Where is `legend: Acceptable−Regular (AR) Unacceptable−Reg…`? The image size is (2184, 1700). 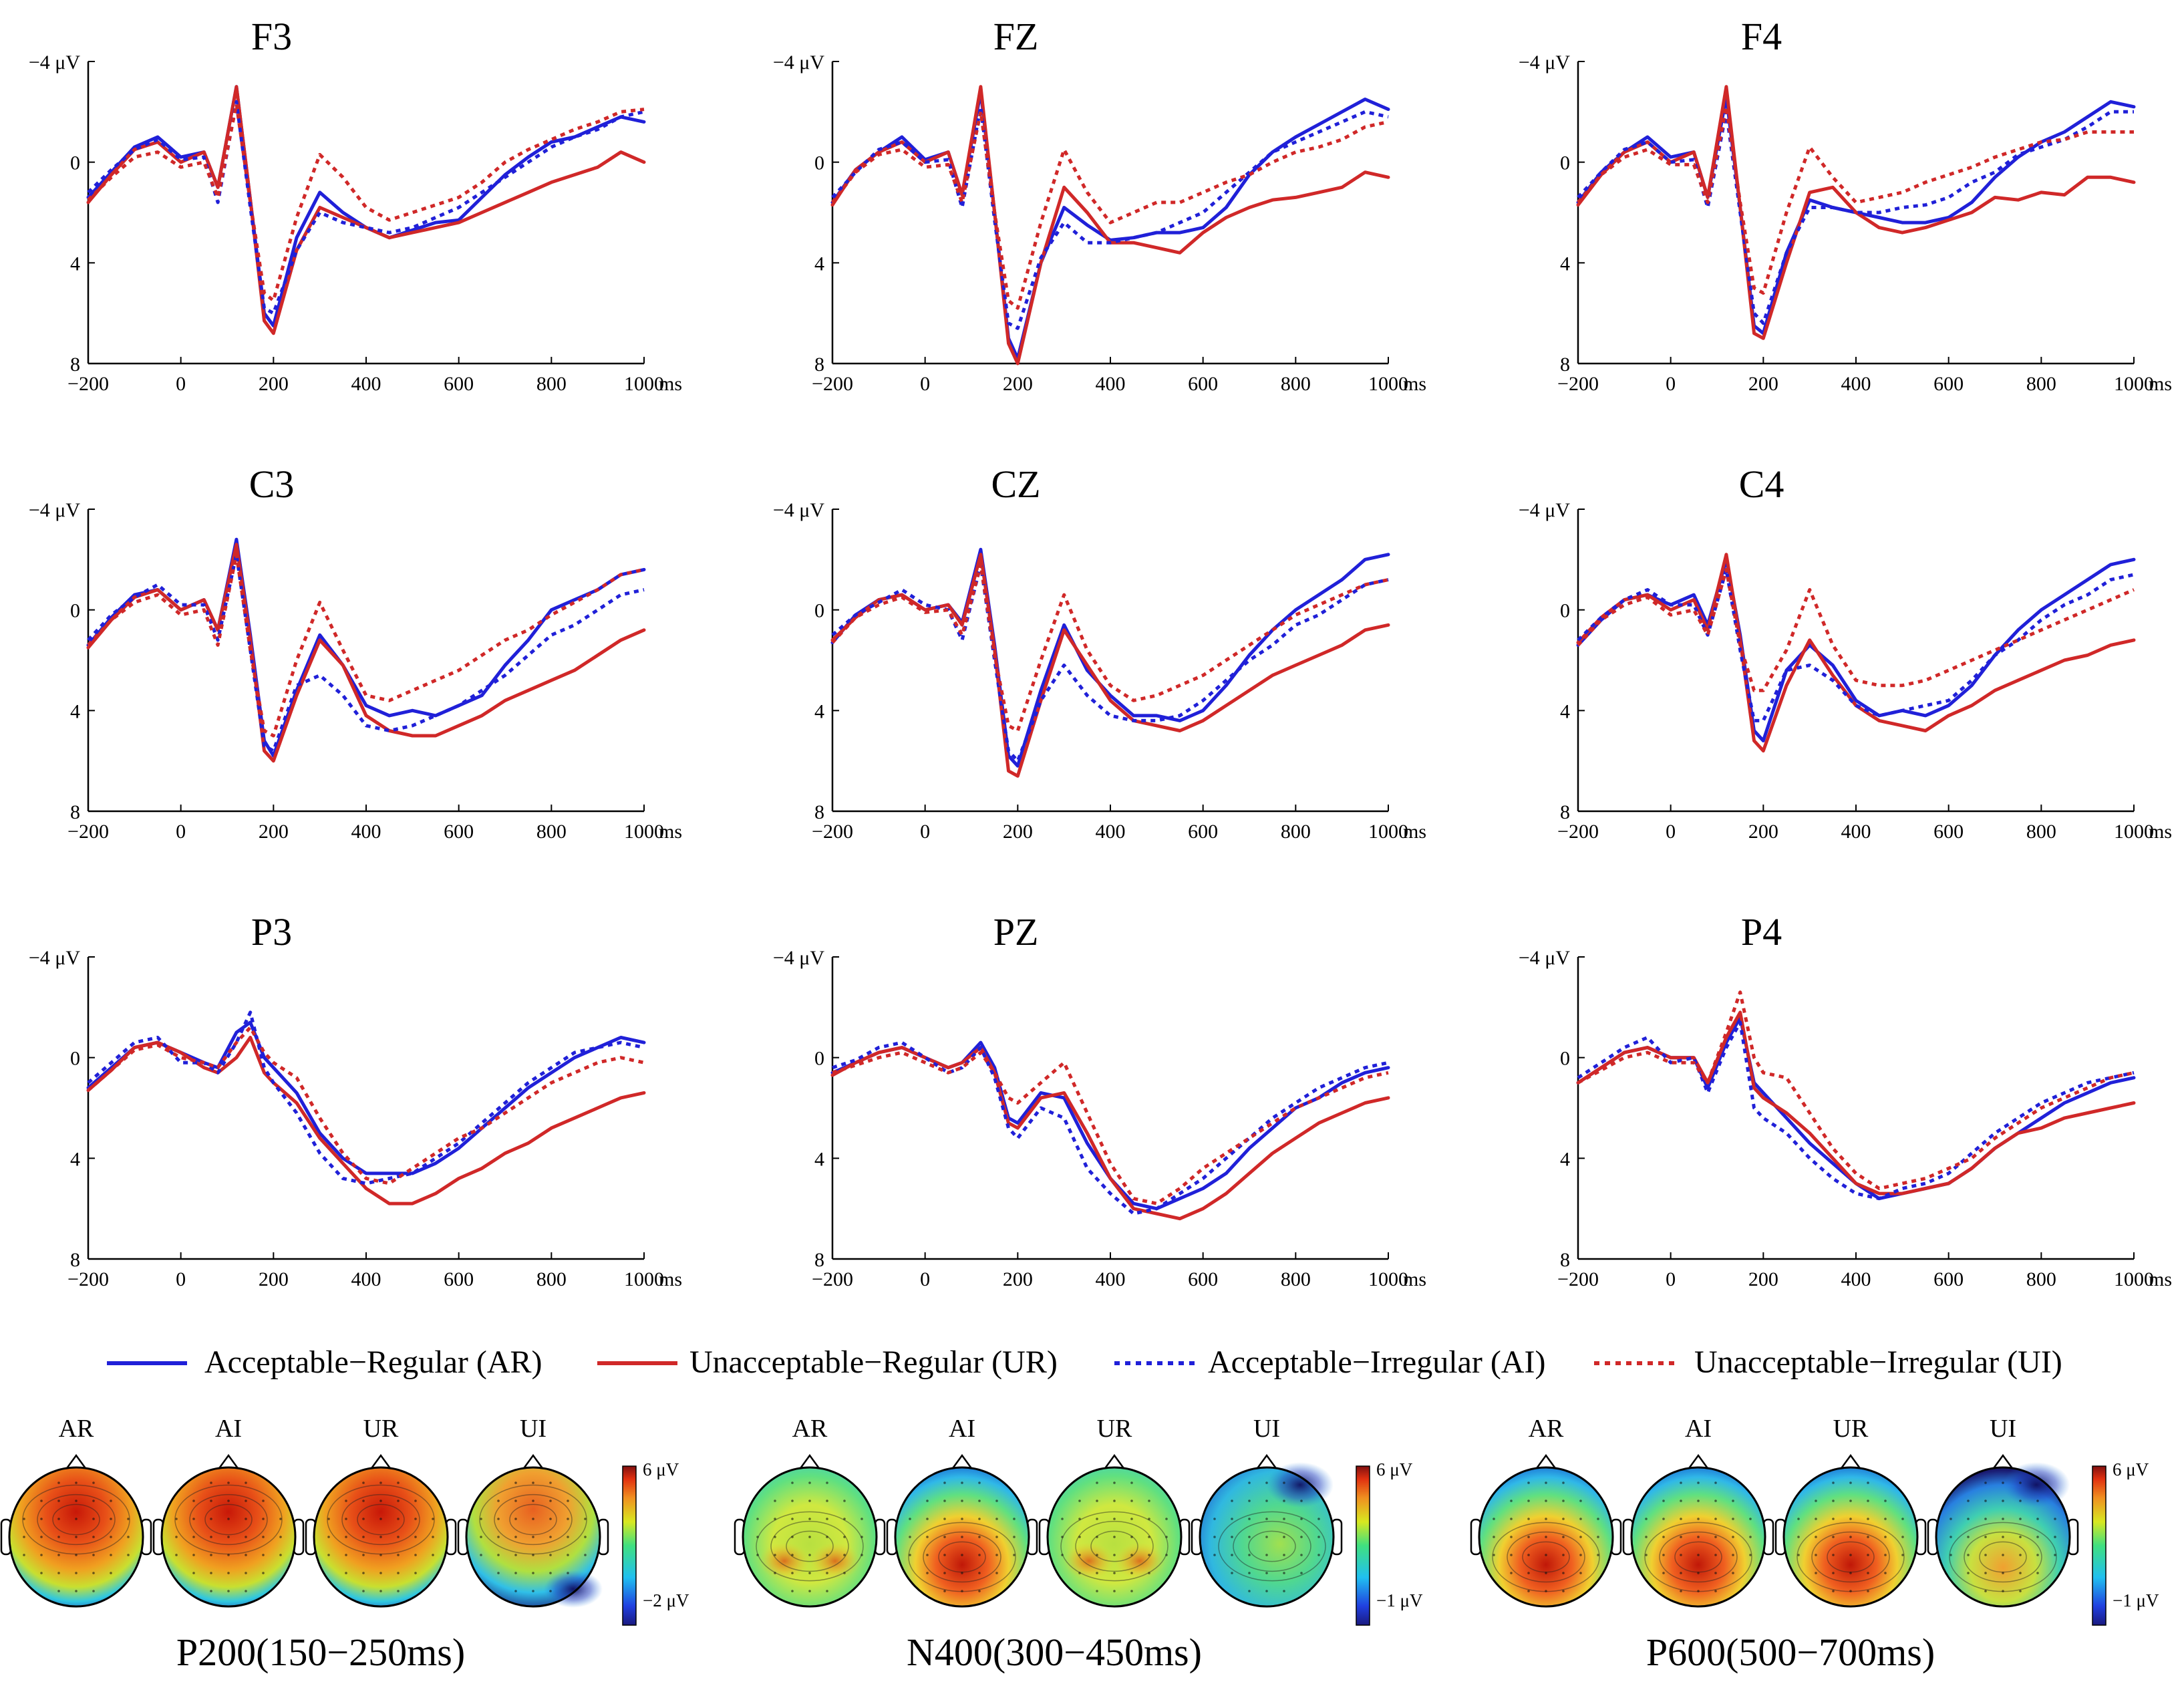 legend: Acceptable−Regular (AR) Unacceptable−Reg… is located at coordinates (1085, 1362).